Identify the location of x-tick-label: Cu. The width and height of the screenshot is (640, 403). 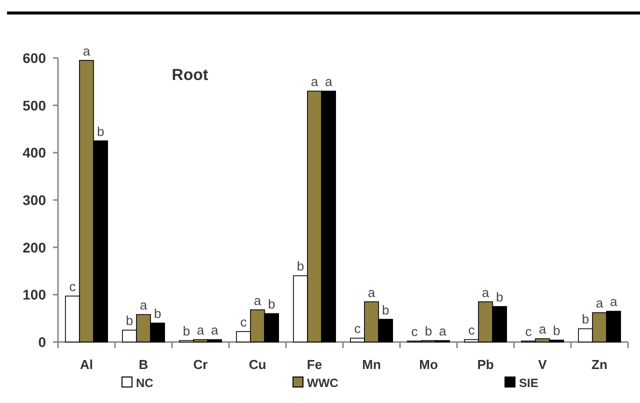
(257, 364).